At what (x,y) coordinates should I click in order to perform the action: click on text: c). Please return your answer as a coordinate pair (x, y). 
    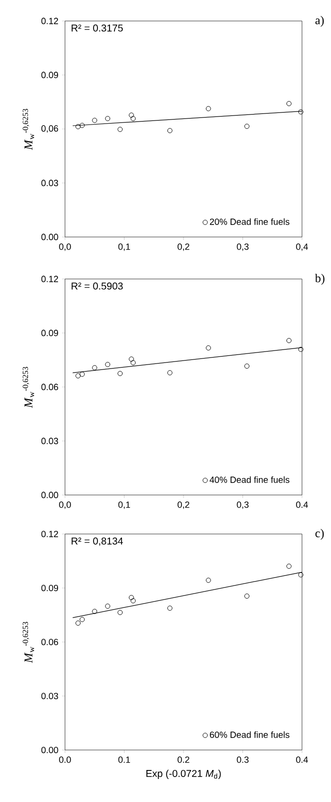
    Looking at the image, I should click on (319, 534).